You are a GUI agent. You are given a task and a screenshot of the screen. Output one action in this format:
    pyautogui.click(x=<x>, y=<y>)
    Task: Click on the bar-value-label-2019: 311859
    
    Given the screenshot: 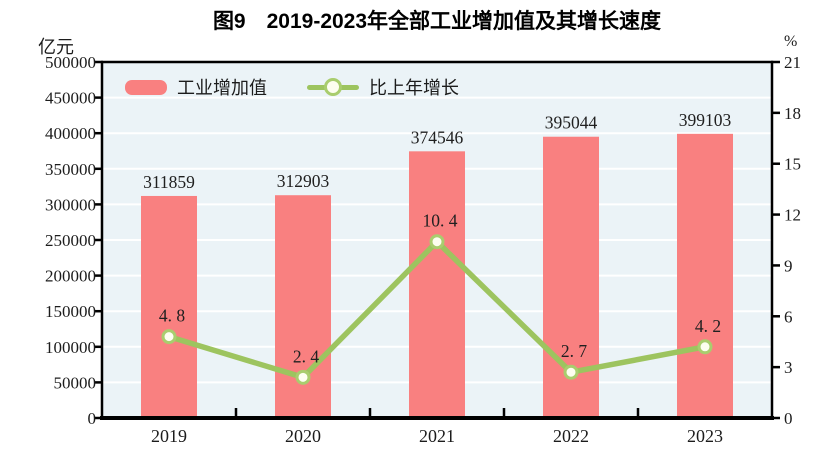 What is the action you would take?
    pyautogui.click(x=169, y=182)
    